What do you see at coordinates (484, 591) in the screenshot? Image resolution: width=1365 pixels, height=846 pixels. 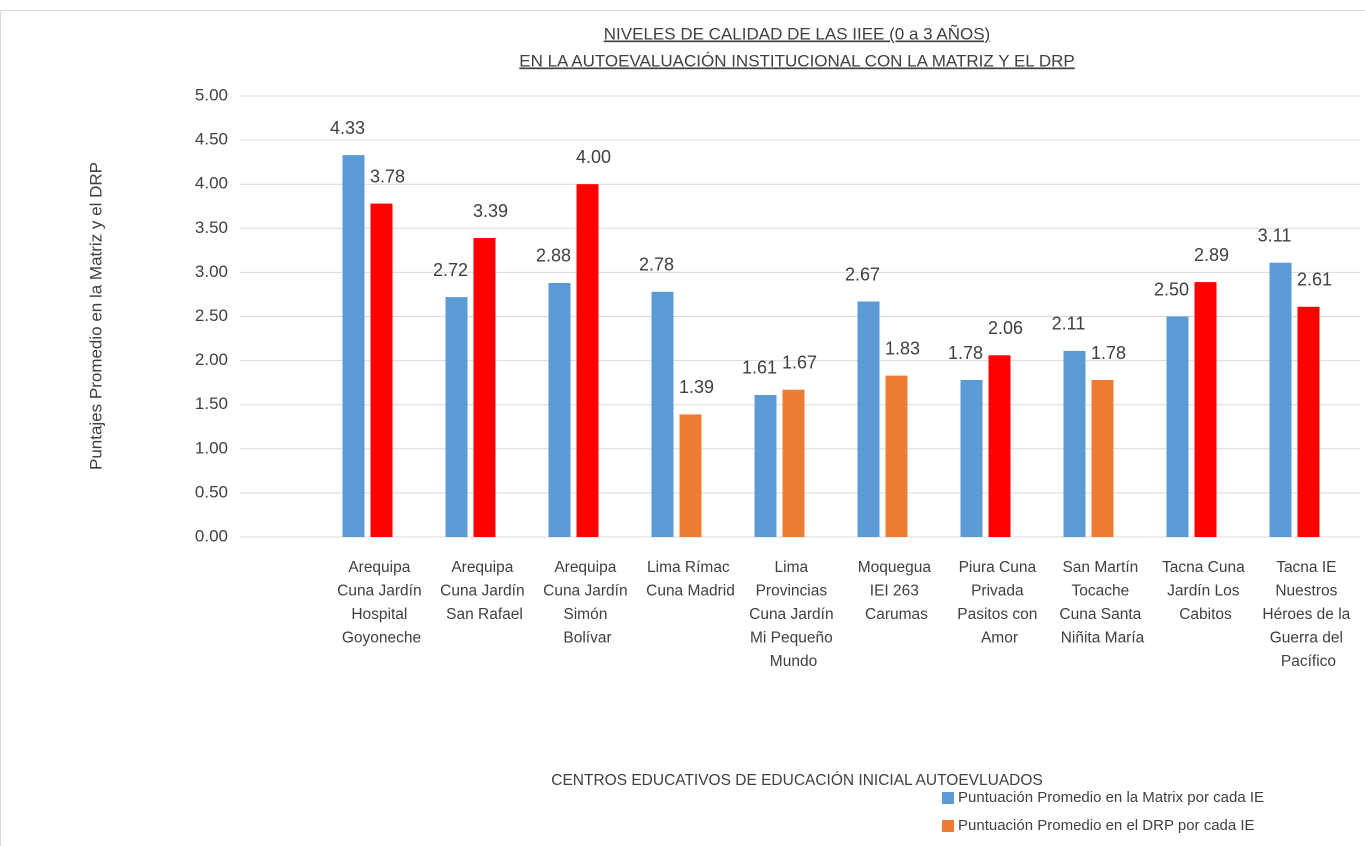 I see `x-tick-label: Arequipa Cuna Jardín San Rafael` at bounding box center [484, 591].